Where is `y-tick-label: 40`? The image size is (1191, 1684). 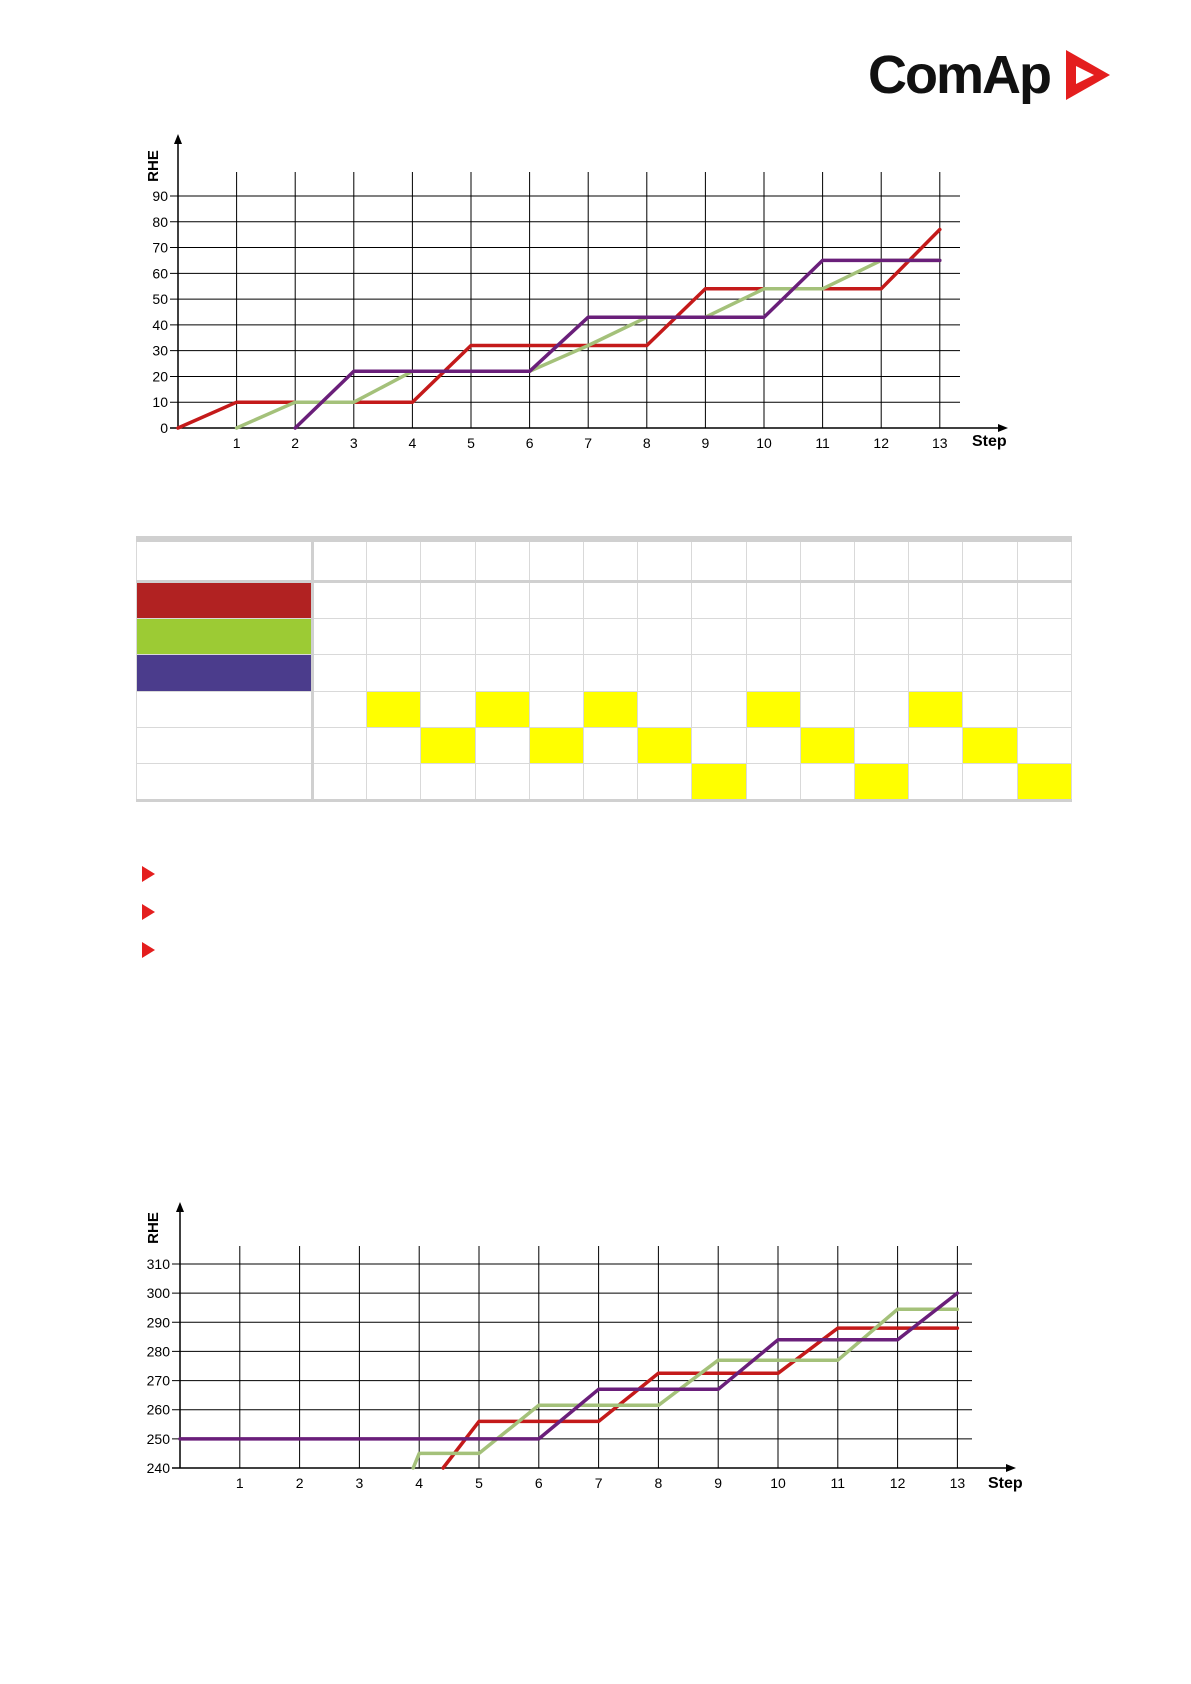 y-tick-label: 40 is located at coordinates (160, 325).